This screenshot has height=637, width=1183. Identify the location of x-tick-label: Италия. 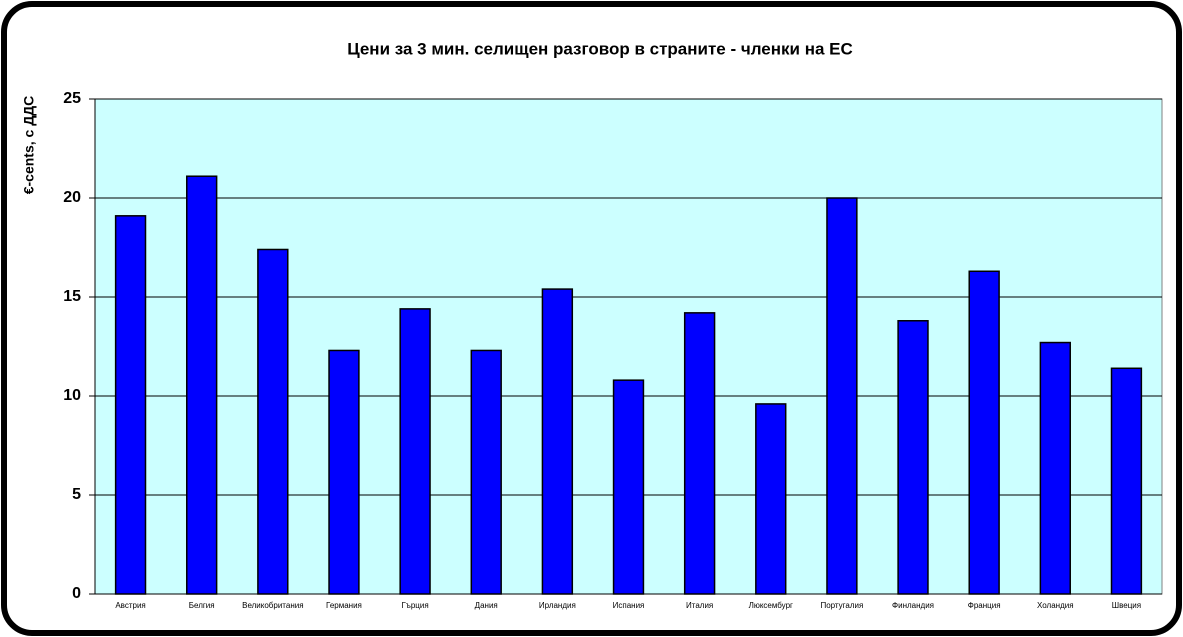
(699, 605).